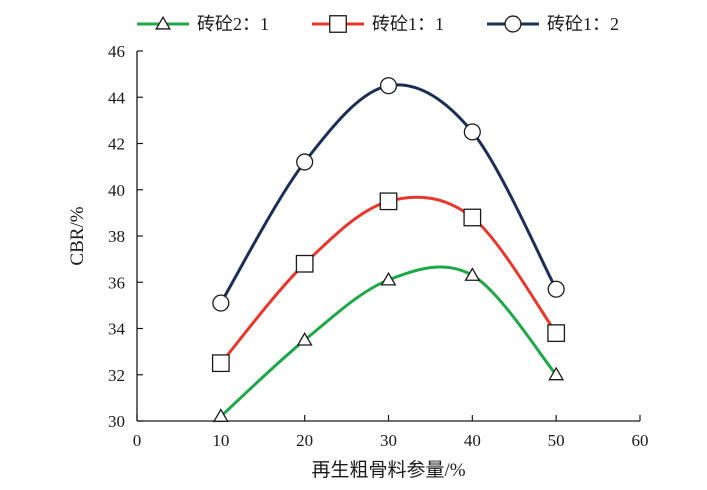  Describe the element at coordinates (116, 282) in the screenshot. I see `y-tick-label: 36` at that location.